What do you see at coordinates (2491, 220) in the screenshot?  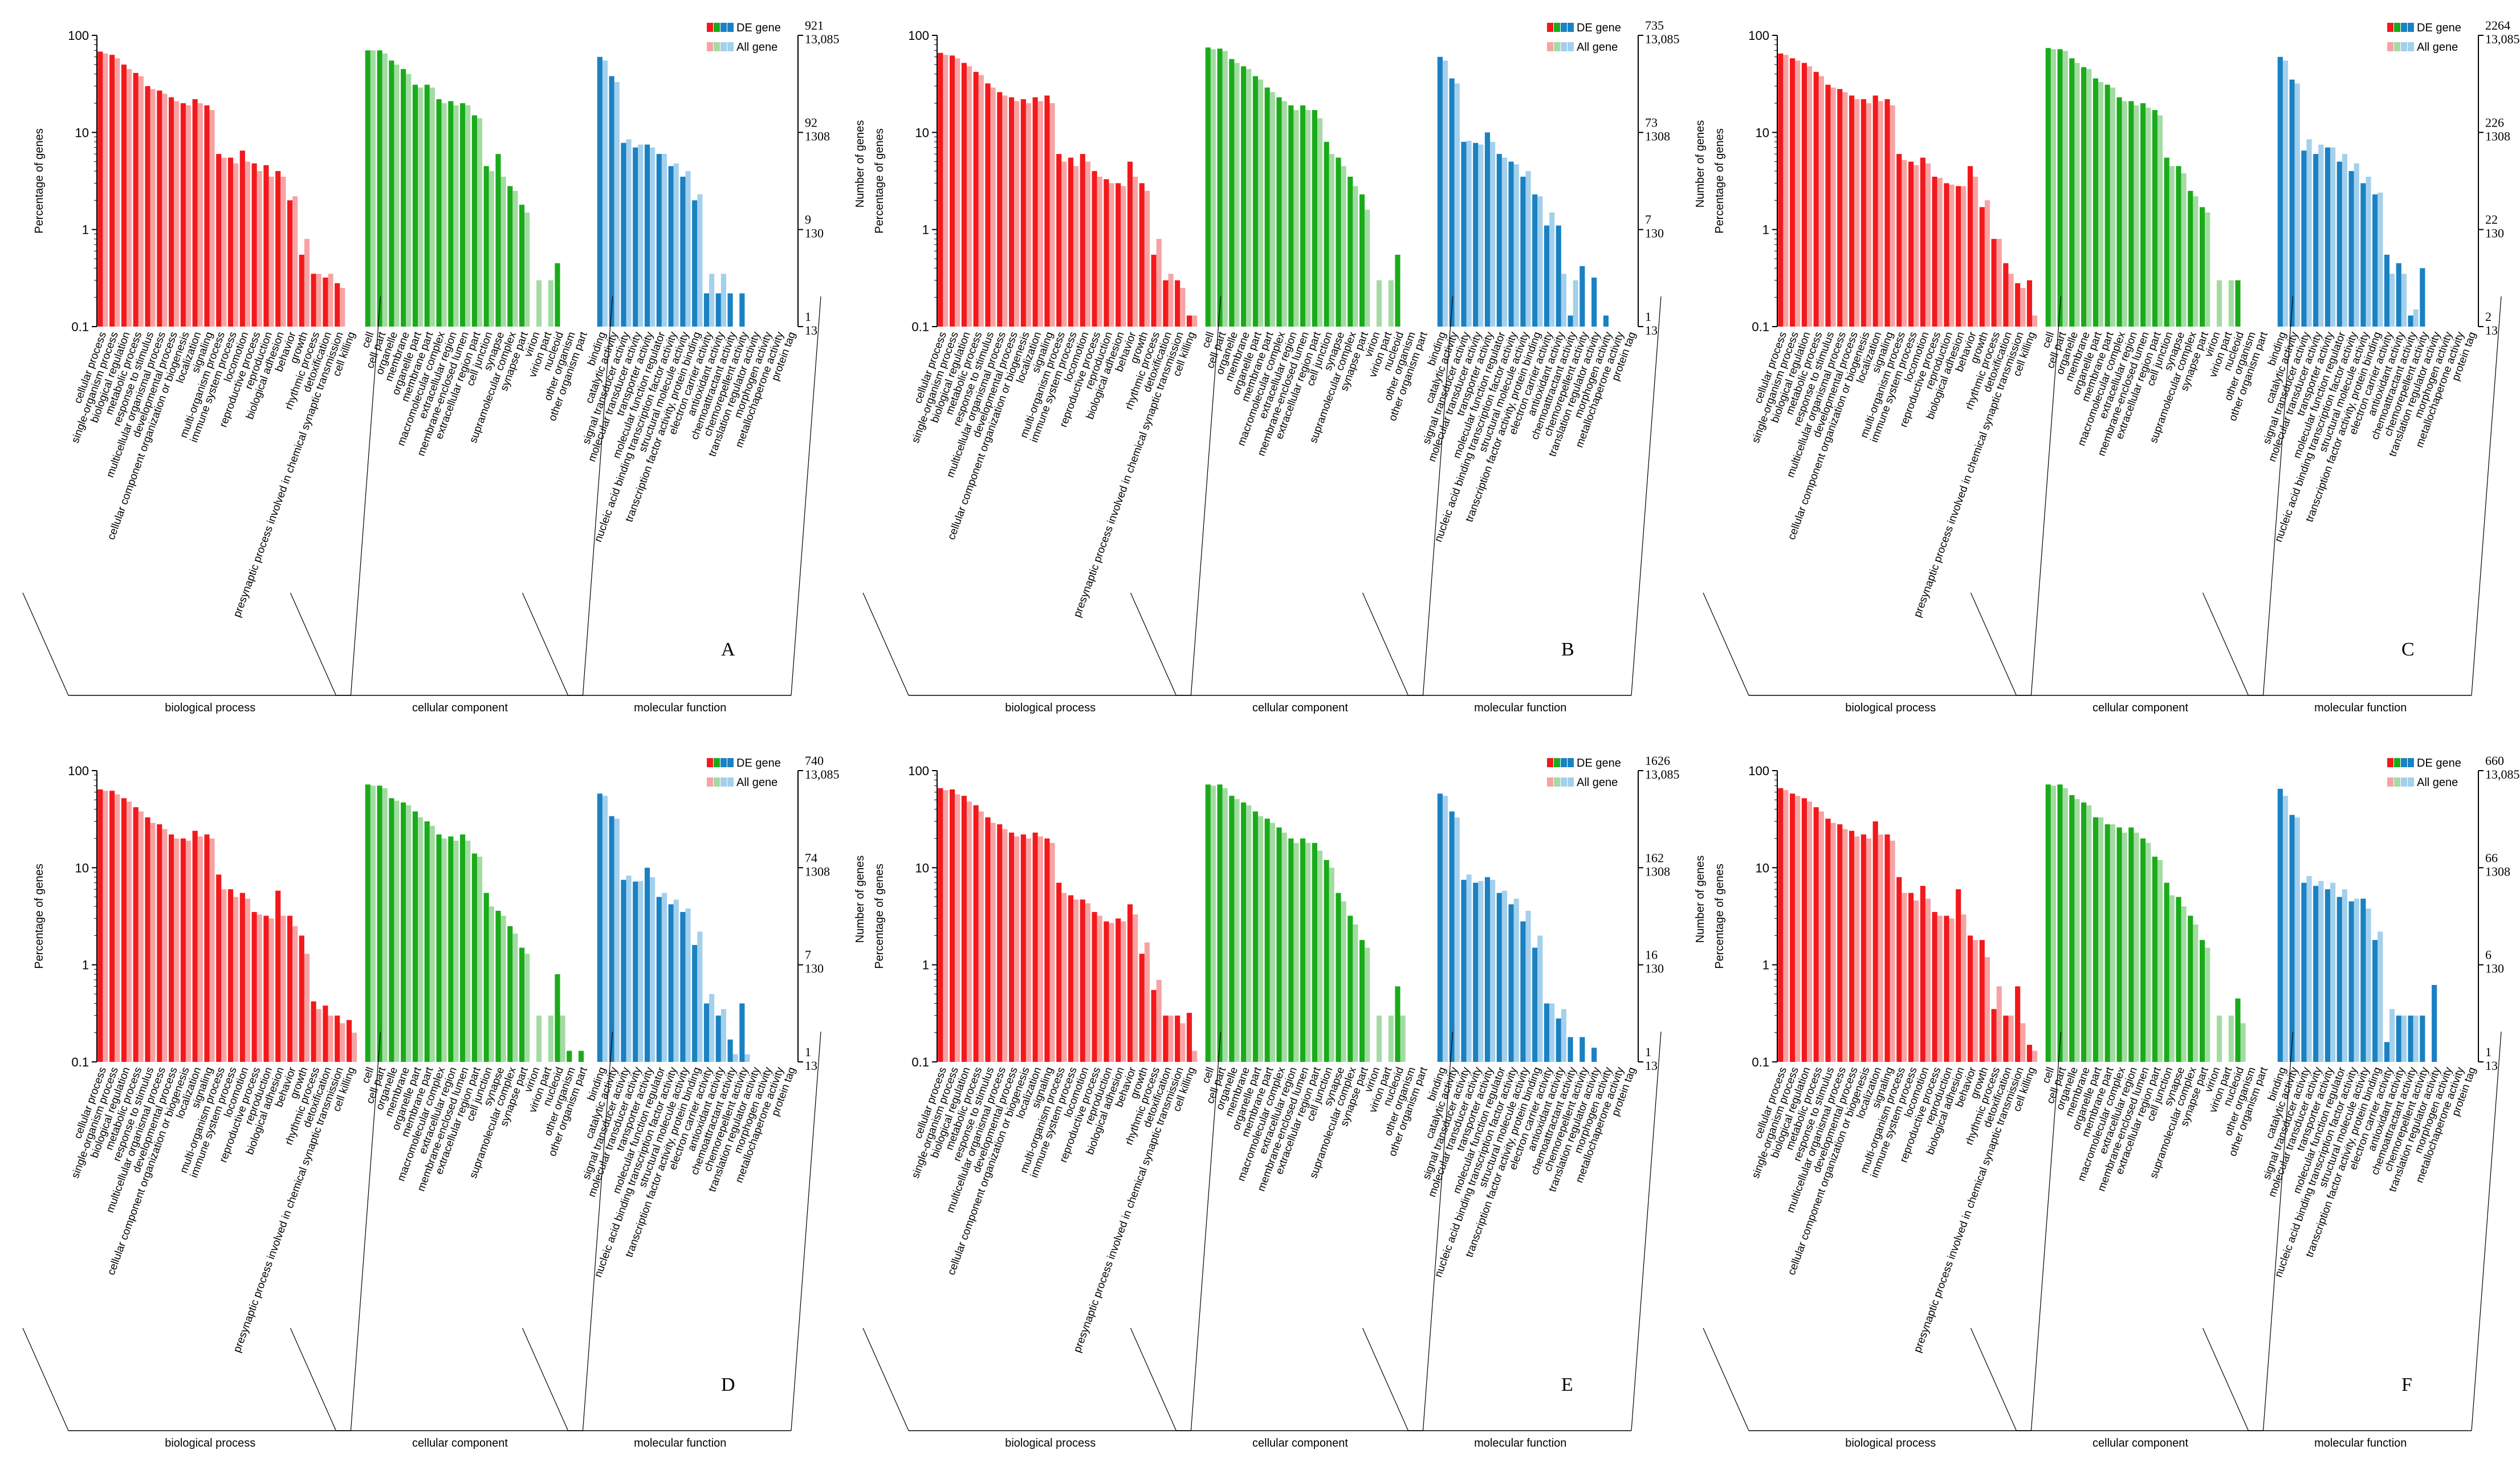 I see `y2-tick-de-count: 22` at bounding box center [2491, 220].